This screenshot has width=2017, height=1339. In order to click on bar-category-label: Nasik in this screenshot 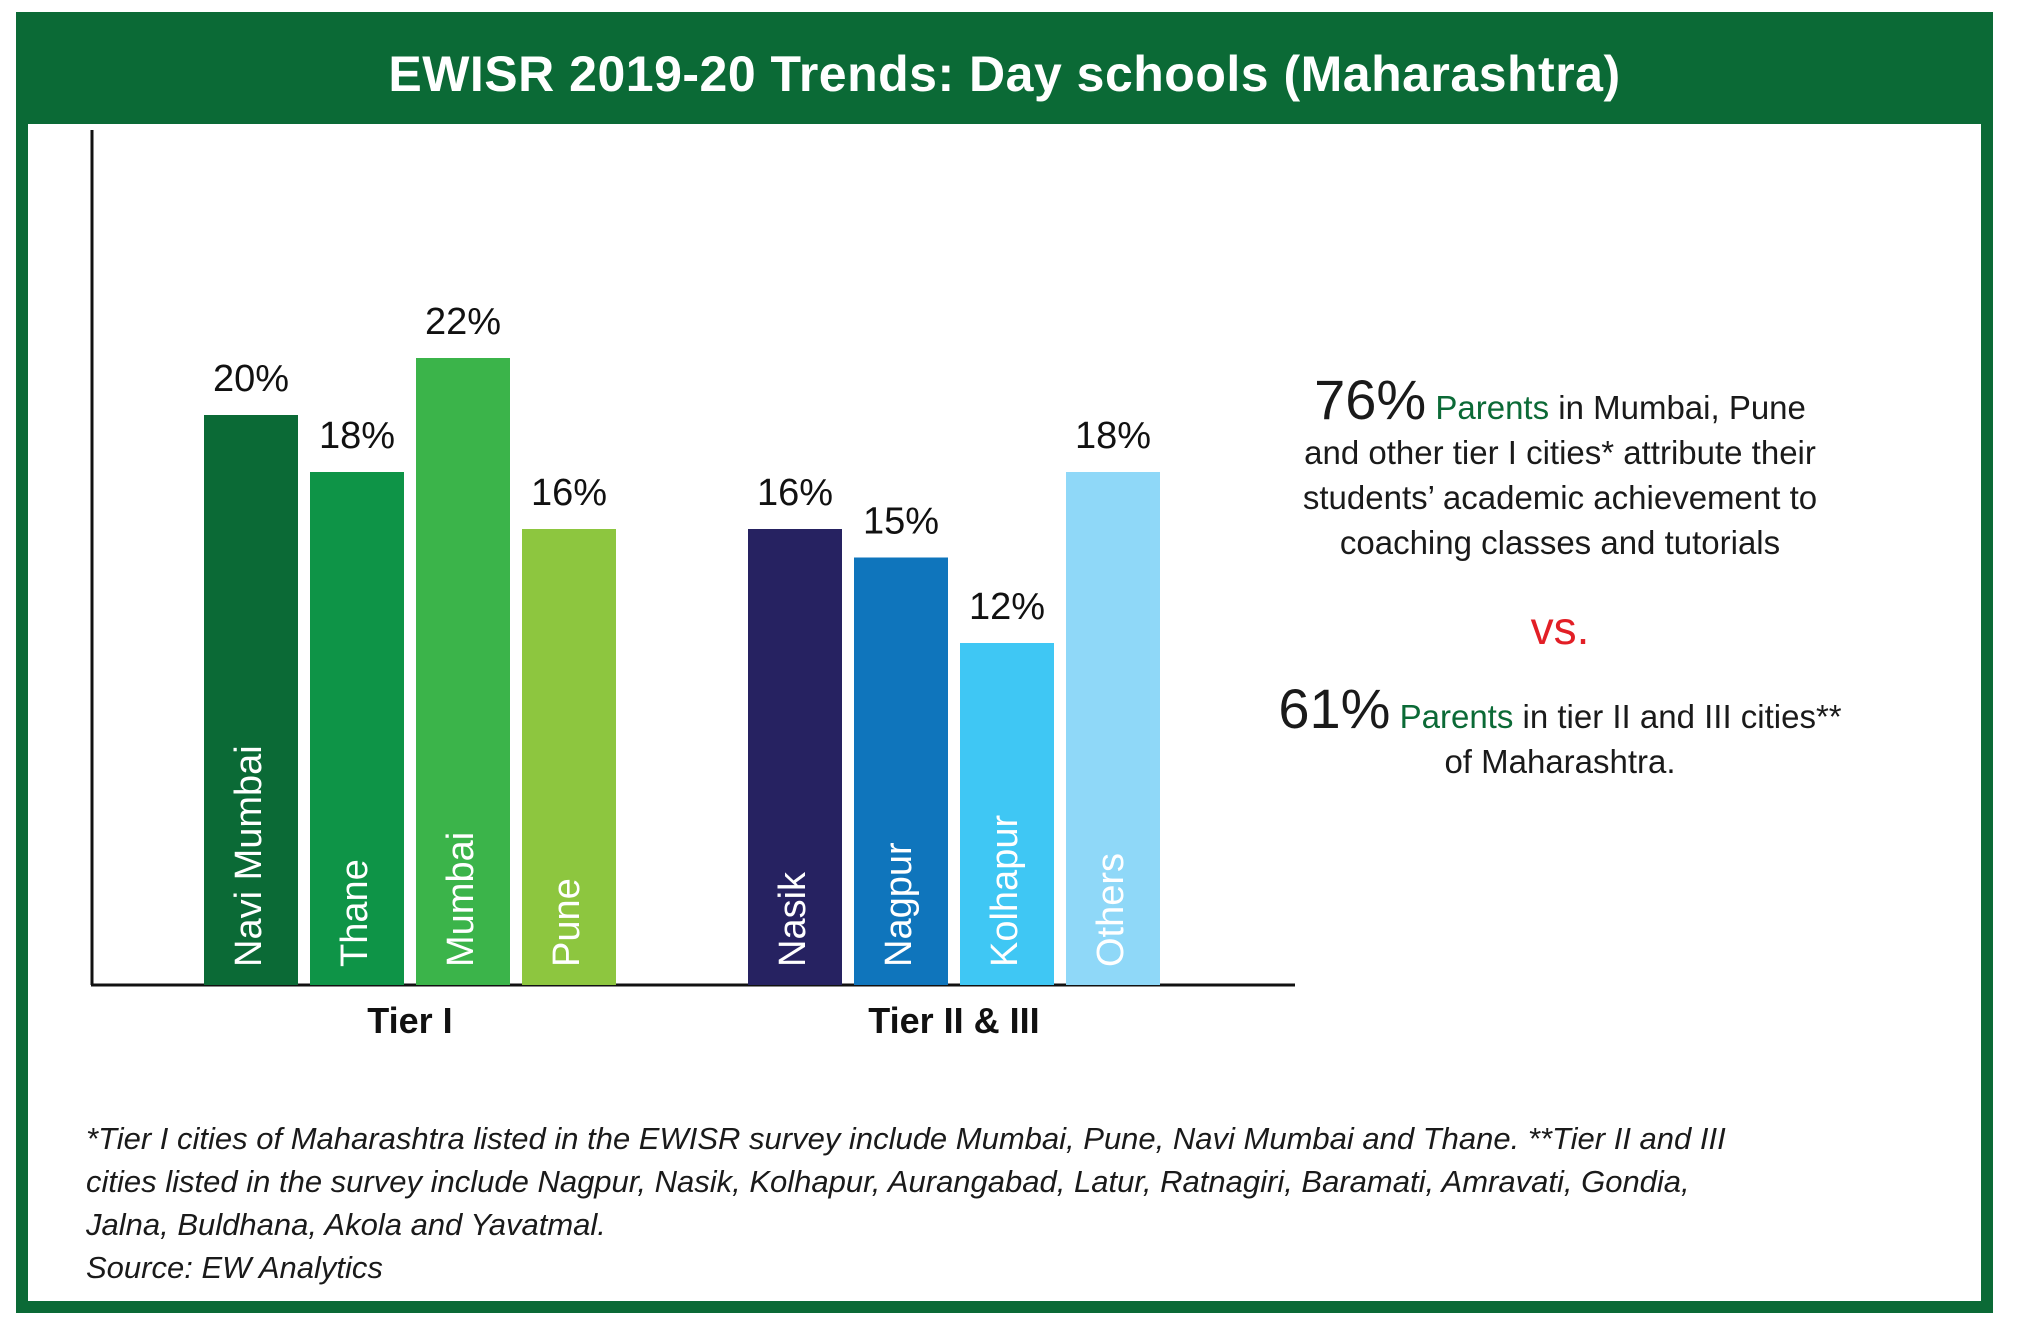, I will do `click(793, 919)`.